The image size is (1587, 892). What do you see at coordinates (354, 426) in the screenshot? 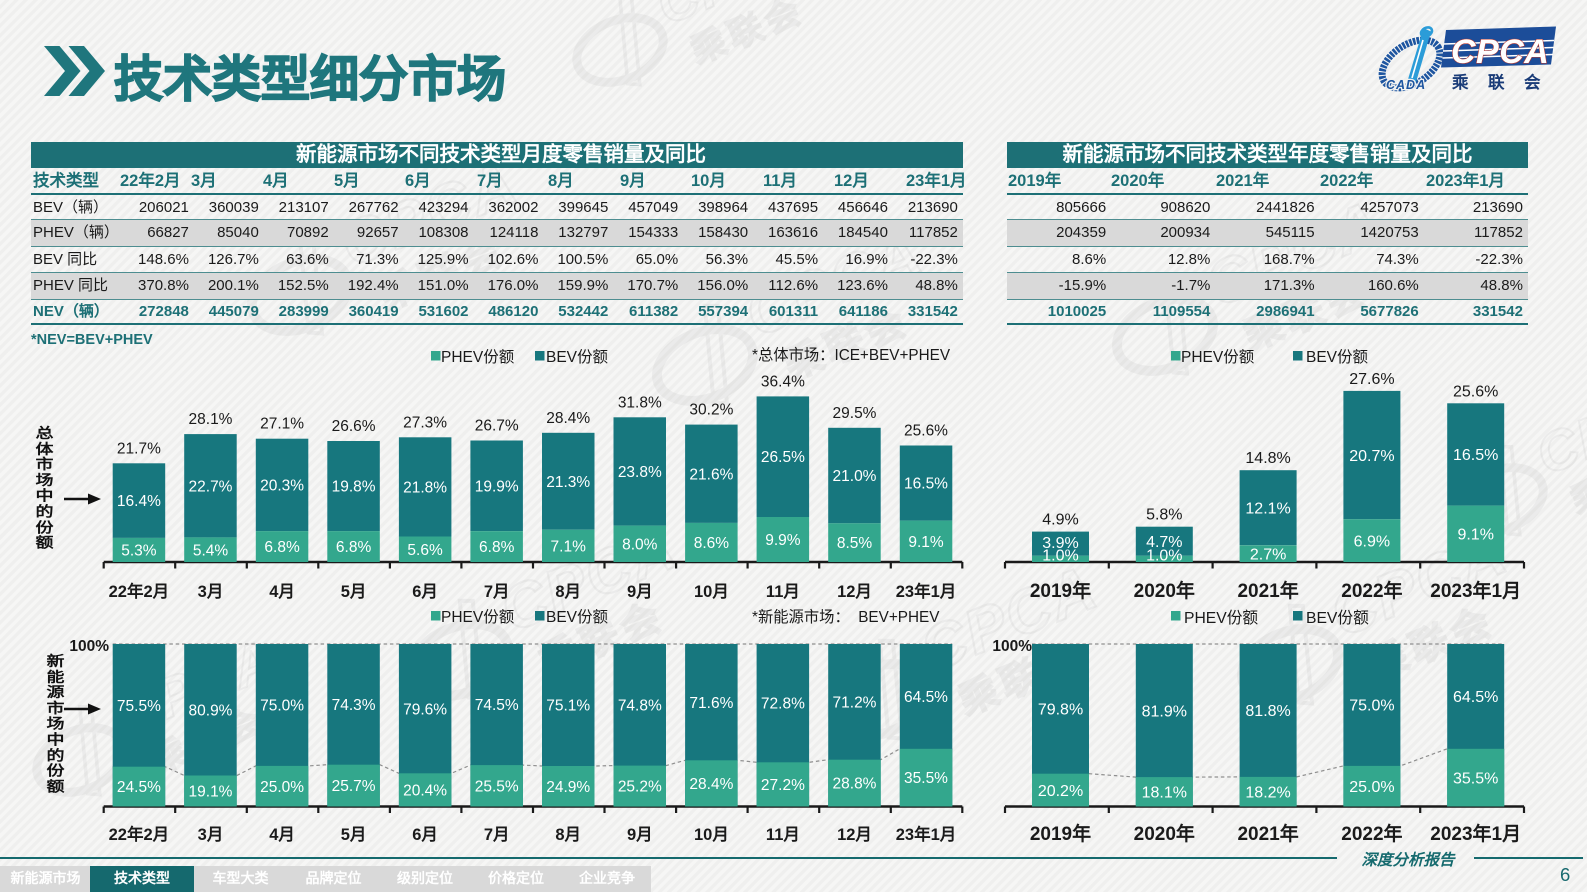
I see `svg-text: 26.6%` at bounding box center [354, 426].